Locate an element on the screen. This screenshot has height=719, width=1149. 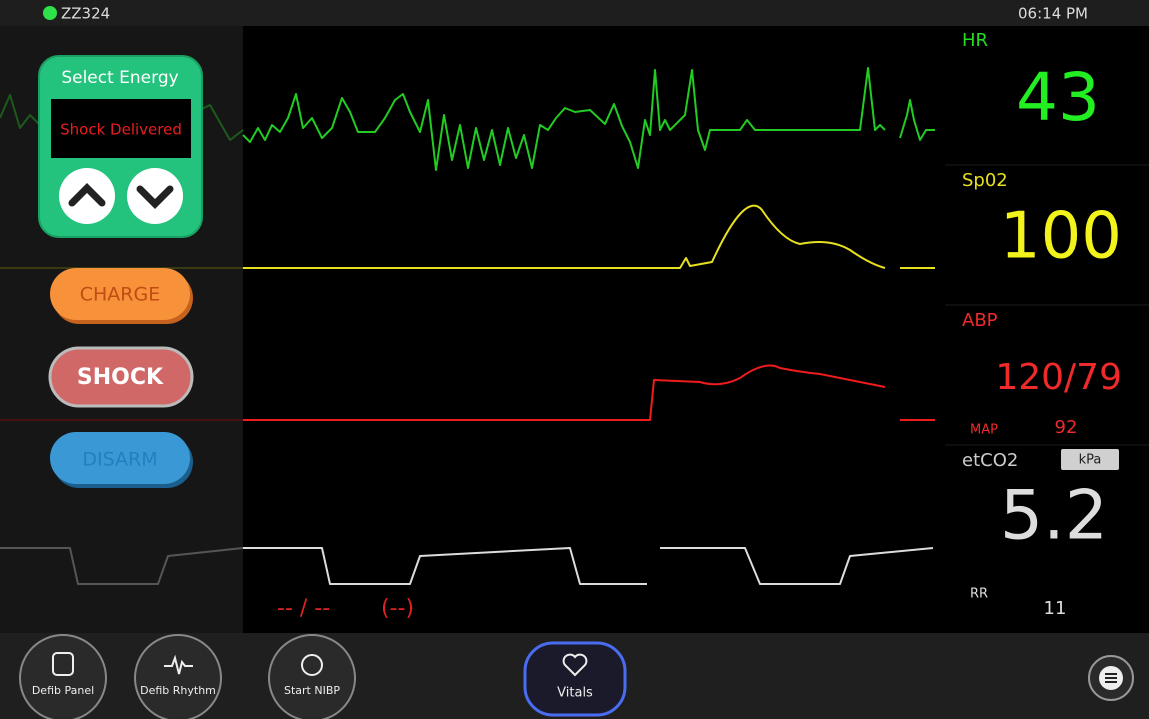
button-label: SHOCK is located at coordinates (120, 377).